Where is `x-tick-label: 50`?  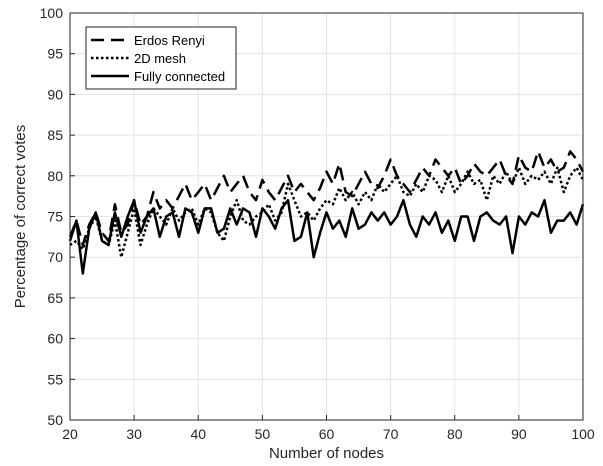 x-tick-label: 50 is located at coordinates (263, 434).